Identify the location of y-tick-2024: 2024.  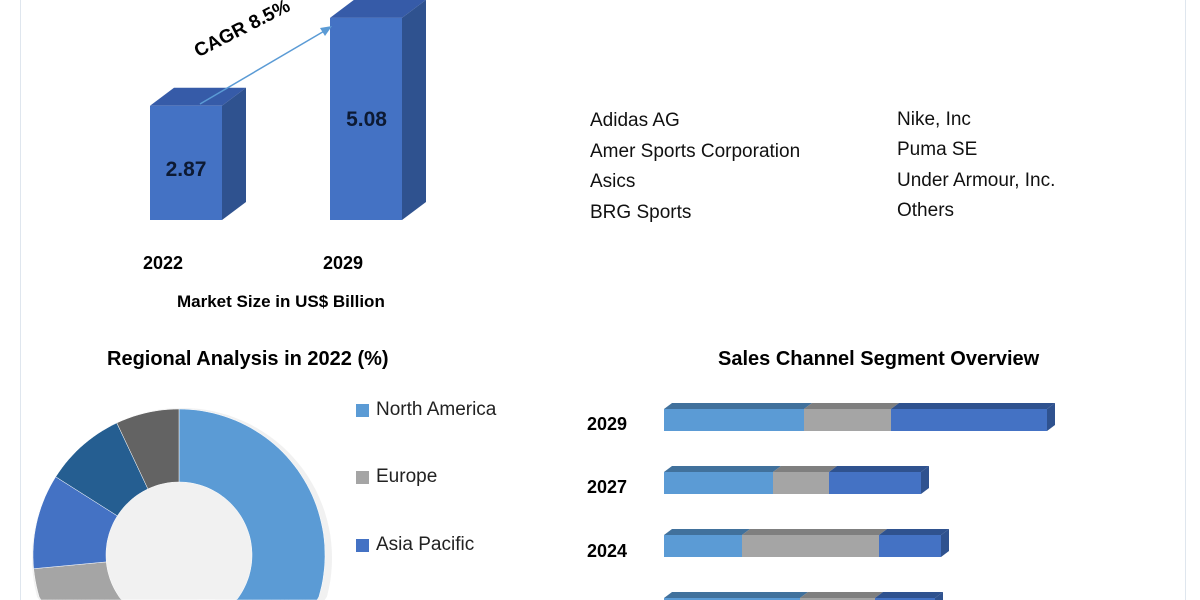
(607, 551).